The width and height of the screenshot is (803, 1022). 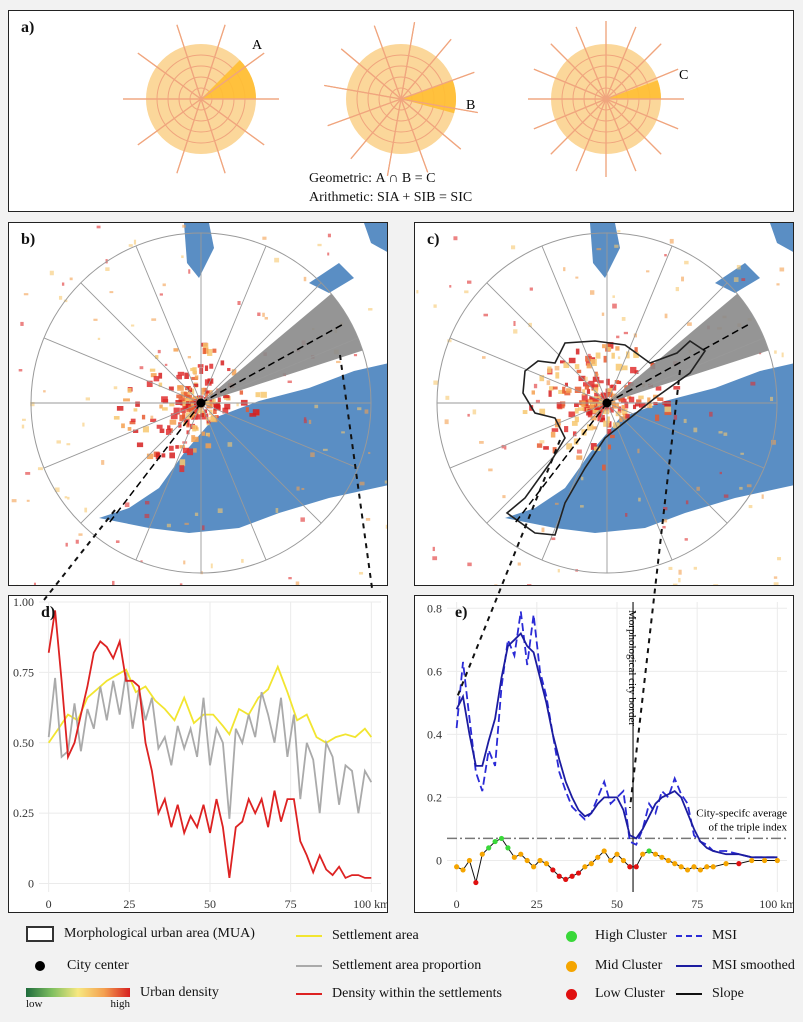 What do you see at coordinates (331, 278) in the screenshot?
I see `lake-inlet` at bounding box center [331, 278].